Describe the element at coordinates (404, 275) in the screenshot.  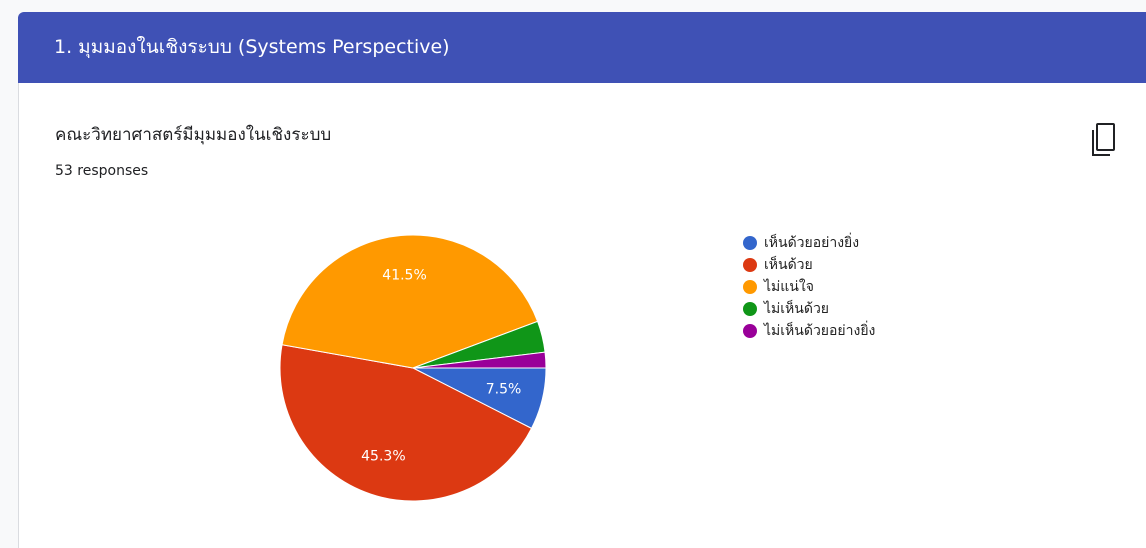
I see `slice-label: 41.5%` at that location.